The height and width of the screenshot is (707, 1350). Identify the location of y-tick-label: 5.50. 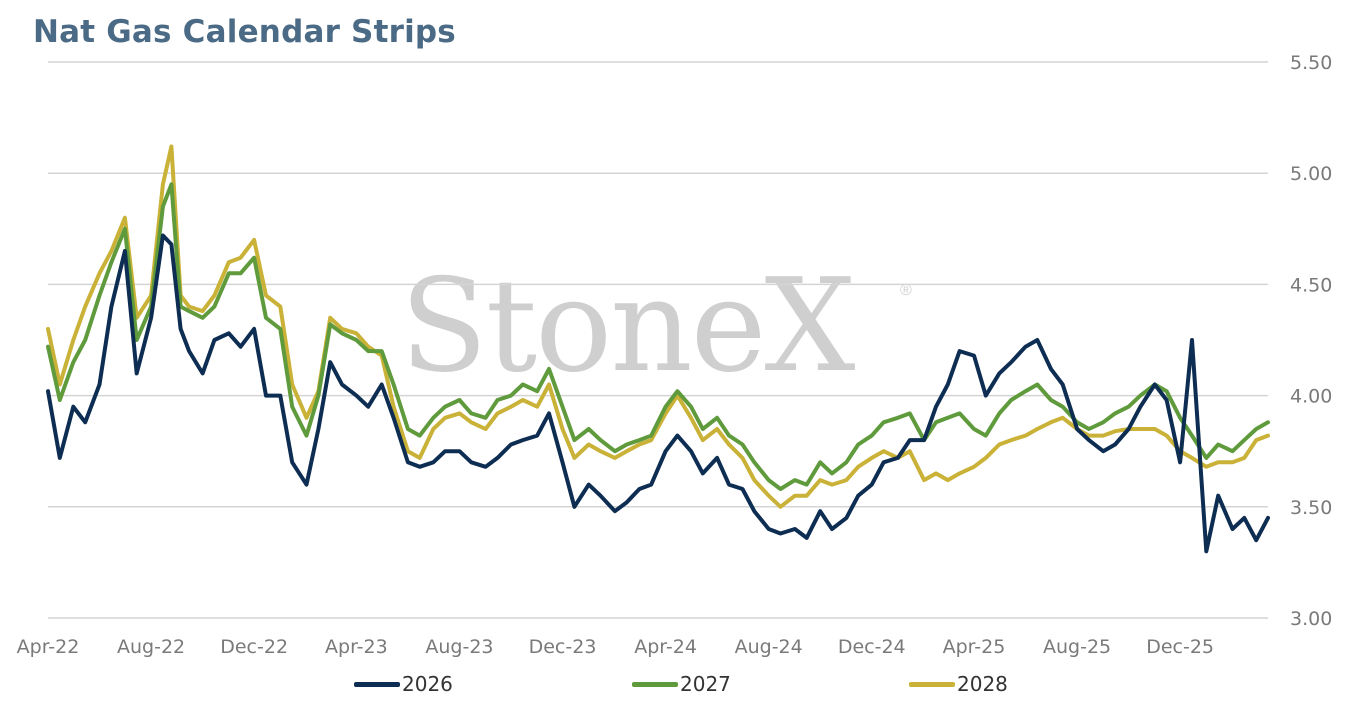
(1311, 63).